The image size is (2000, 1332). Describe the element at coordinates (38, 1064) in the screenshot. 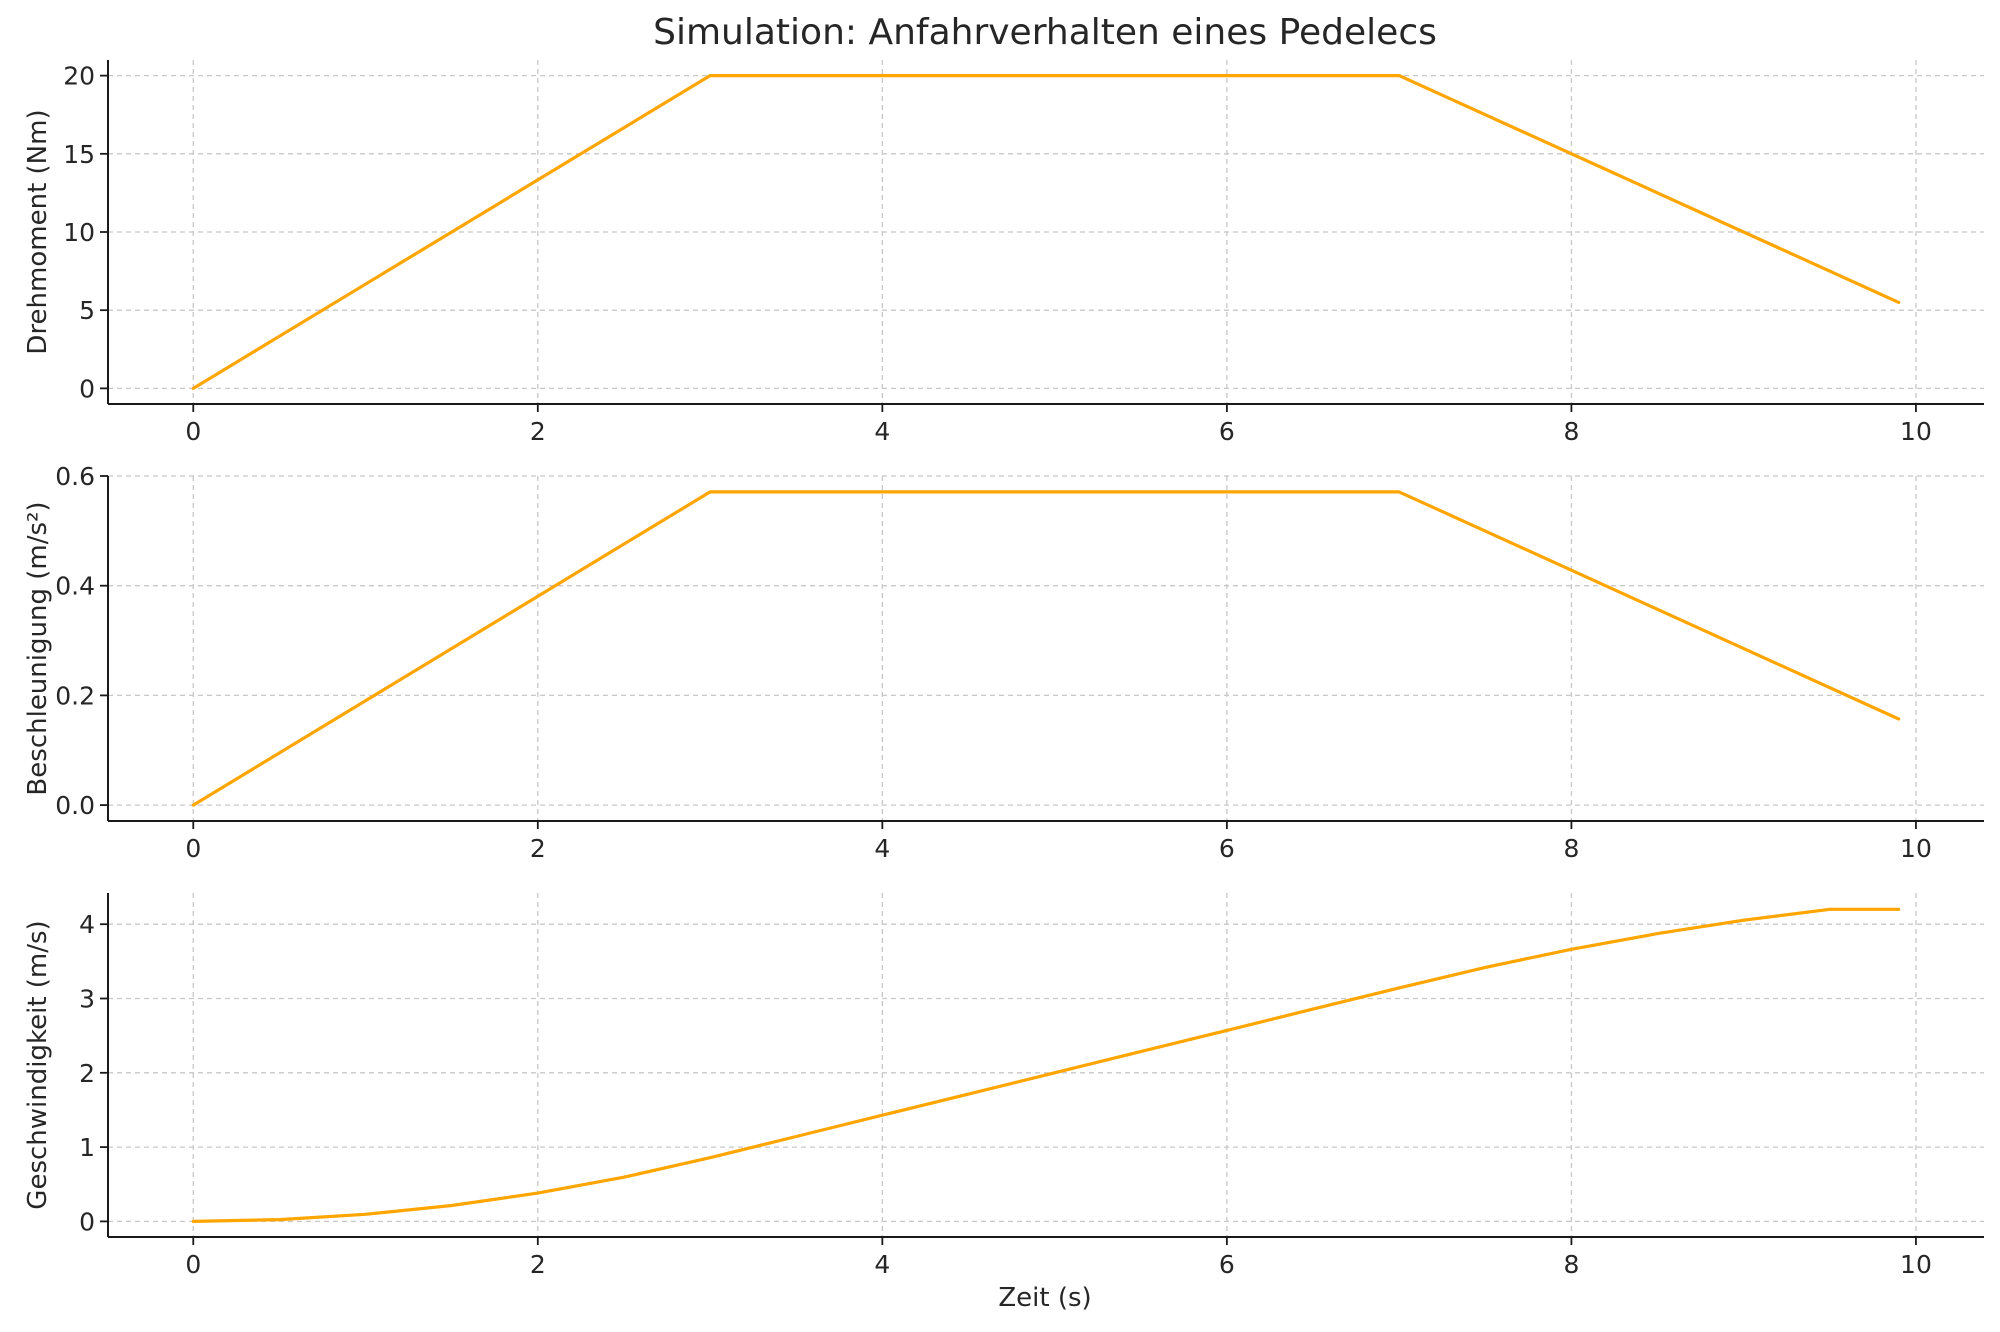

I see `y-axis-label: Geschwindigkeit (m/s)` at that location.